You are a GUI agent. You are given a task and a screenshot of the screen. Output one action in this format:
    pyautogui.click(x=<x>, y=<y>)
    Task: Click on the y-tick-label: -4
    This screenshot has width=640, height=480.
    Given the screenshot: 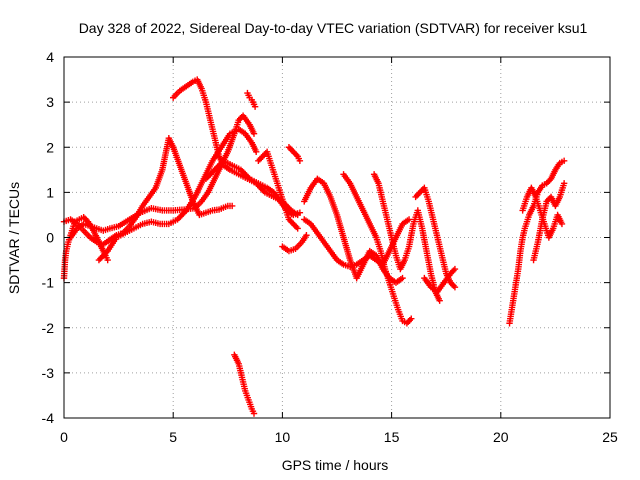 What is the action you would take?
    pyautogui.click(x=48, y=418)
    